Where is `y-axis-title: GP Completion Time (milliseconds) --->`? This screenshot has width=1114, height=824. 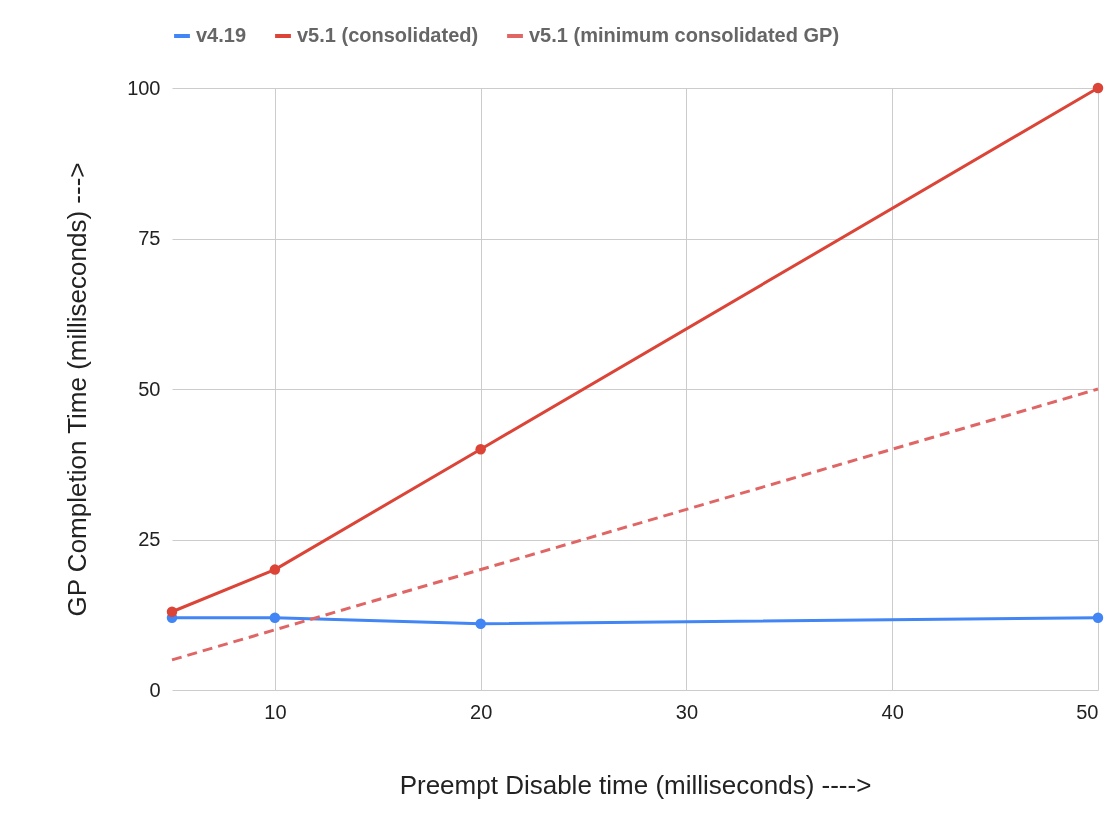 y-axis-title: GP Completion Time (milliseconds) ---> is located at coordinates (77, 389).